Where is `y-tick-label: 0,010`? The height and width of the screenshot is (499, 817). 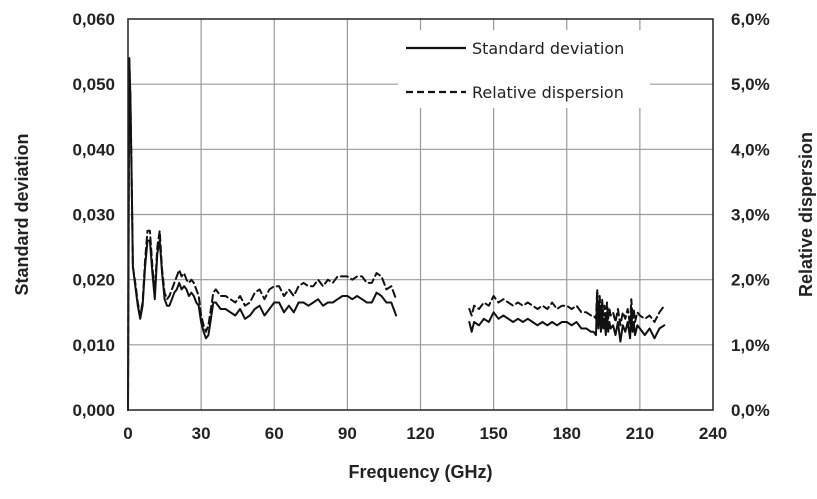 y-tick-label: 0,010 is located at coordinates (93, 345).